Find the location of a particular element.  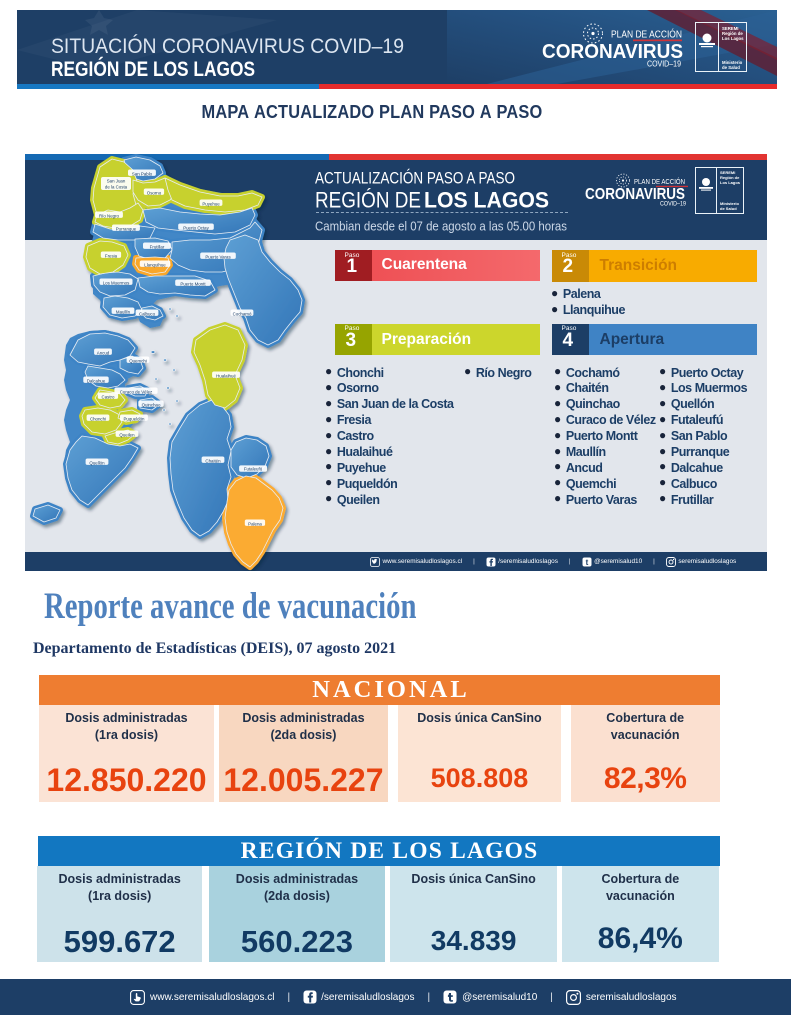

svg-text: Fresia is located at coordinates (111, 256).